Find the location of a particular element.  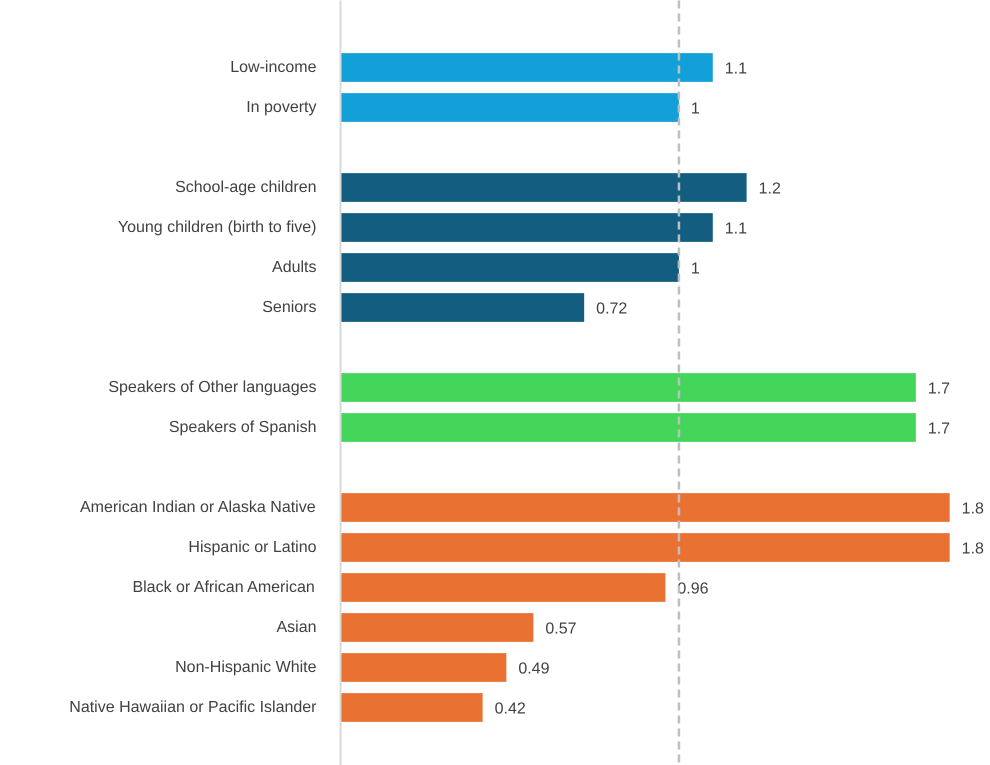

y-tick-label: American Indian or Alaska Native is located at coordinates (198, 507).